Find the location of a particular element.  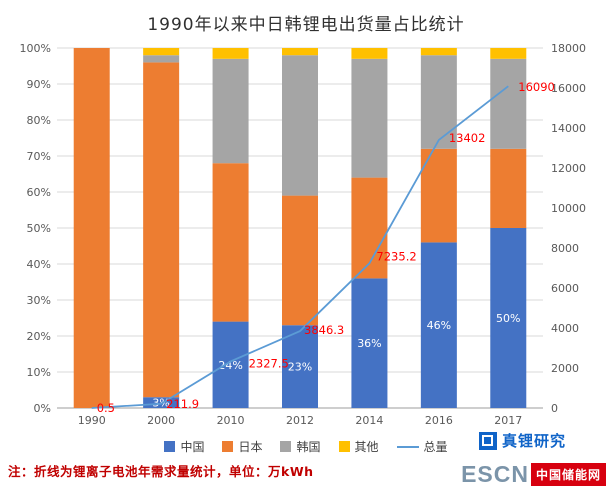

svg-text: 14000 is located at coordinates (568, 128).